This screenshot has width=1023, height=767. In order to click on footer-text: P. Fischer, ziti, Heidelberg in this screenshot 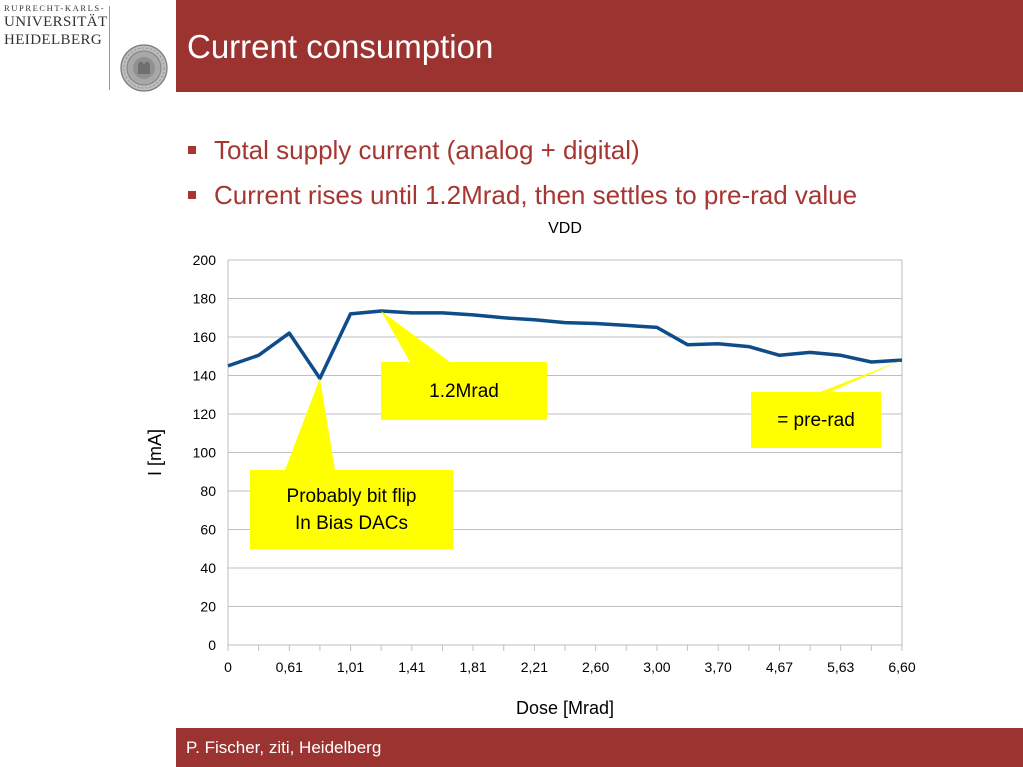, I will do `click(284, 747)`.